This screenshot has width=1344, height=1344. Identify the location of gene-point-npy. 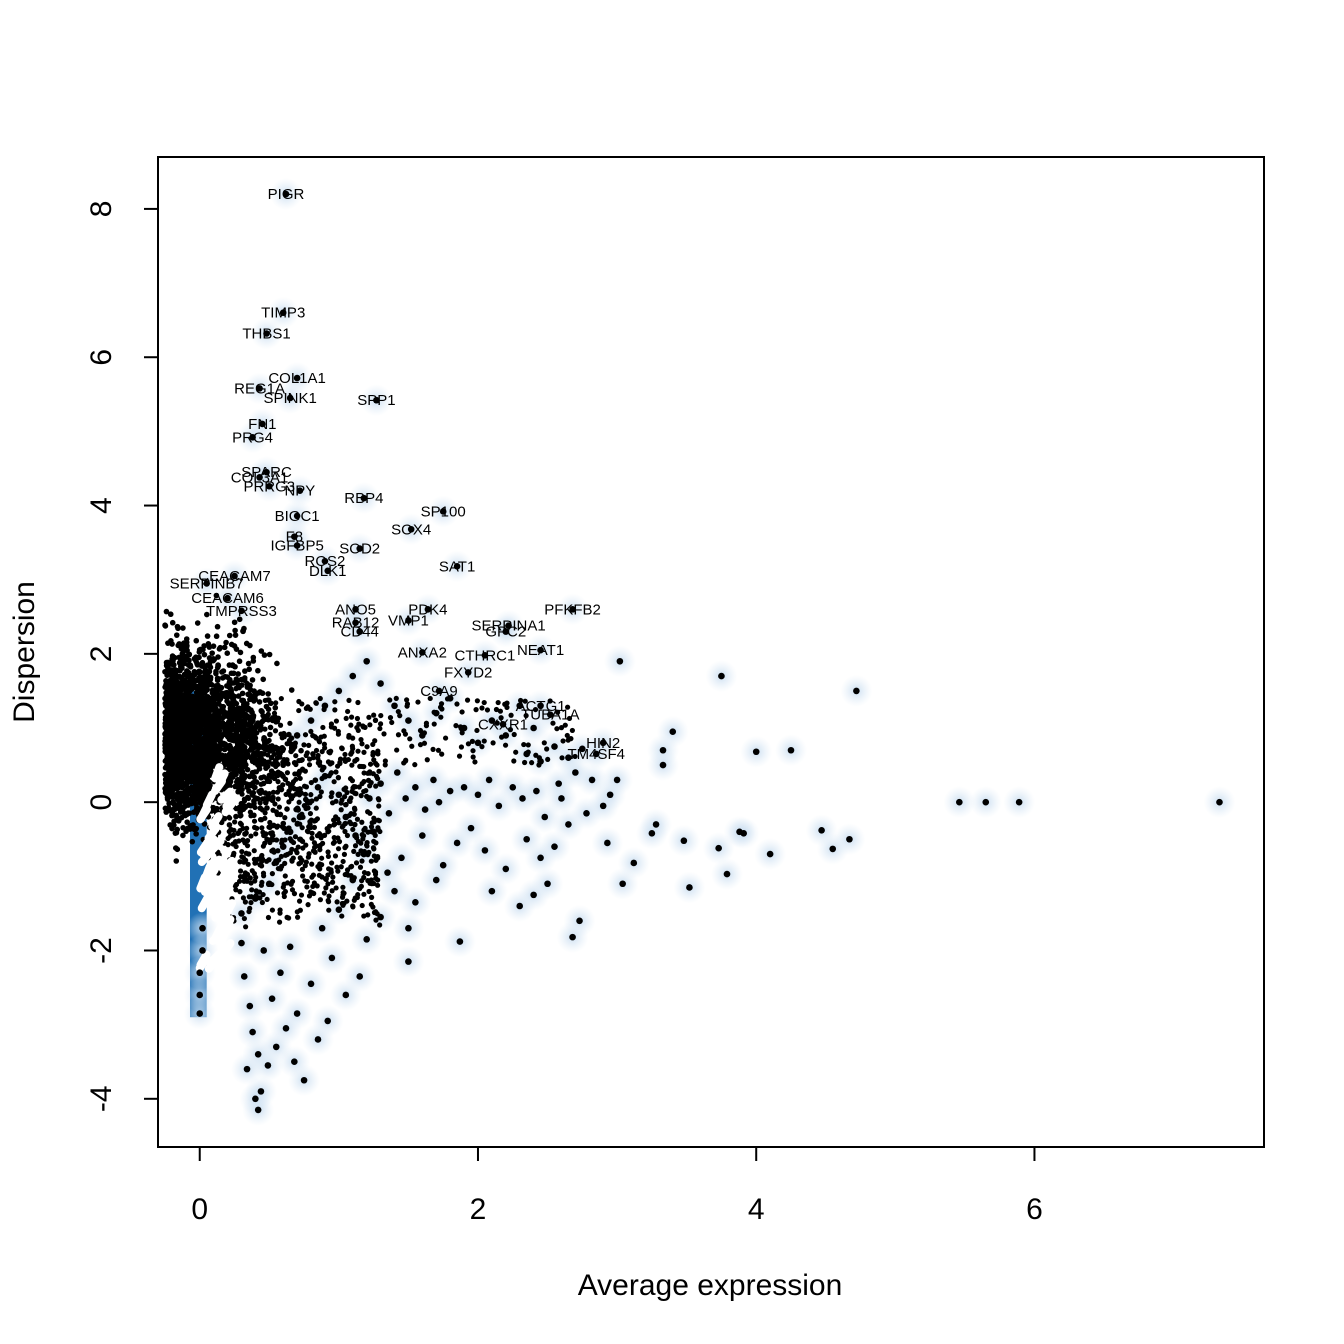
(300, 491).